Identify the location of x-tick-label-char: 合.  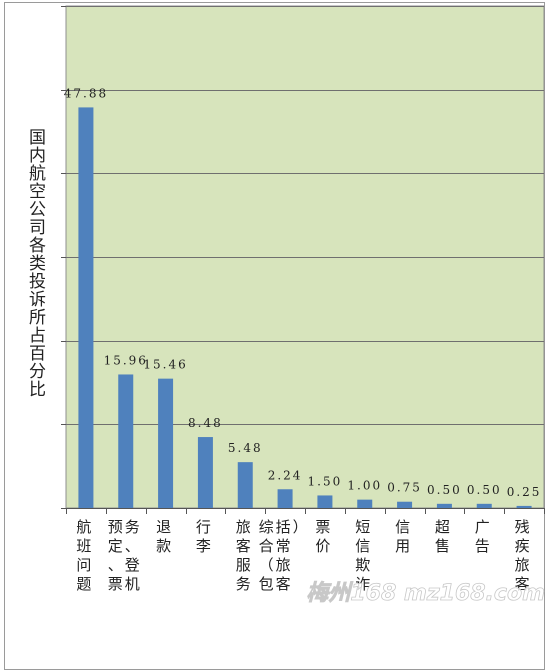
(266, 546).